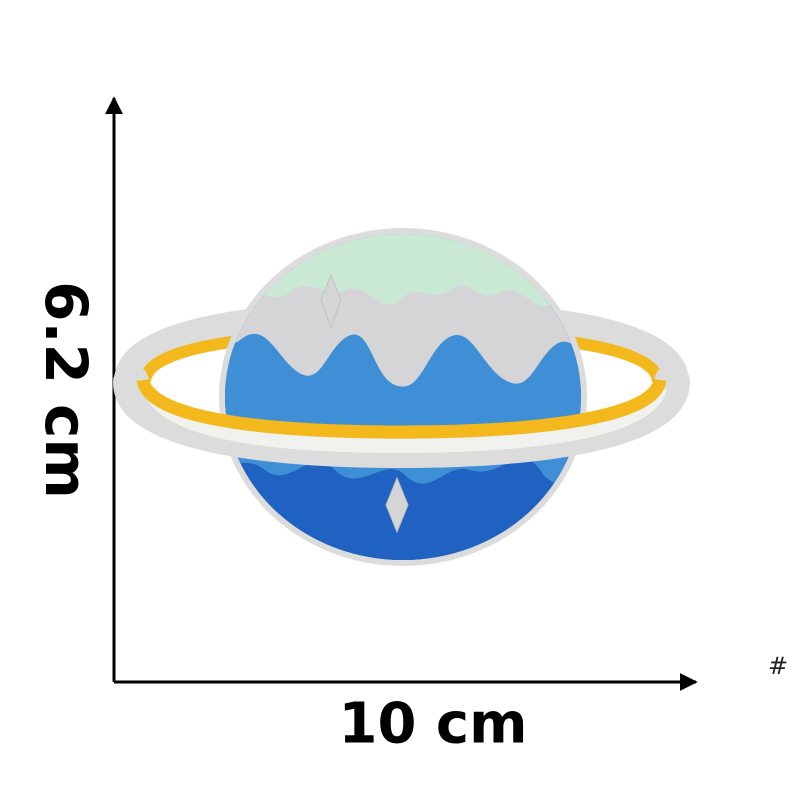 This screenshot has height=800, width=800. What do you see at coordinates (401, 408) in the screenshot?
I see `ring-front-yellow` at bounding box center [401, 408].